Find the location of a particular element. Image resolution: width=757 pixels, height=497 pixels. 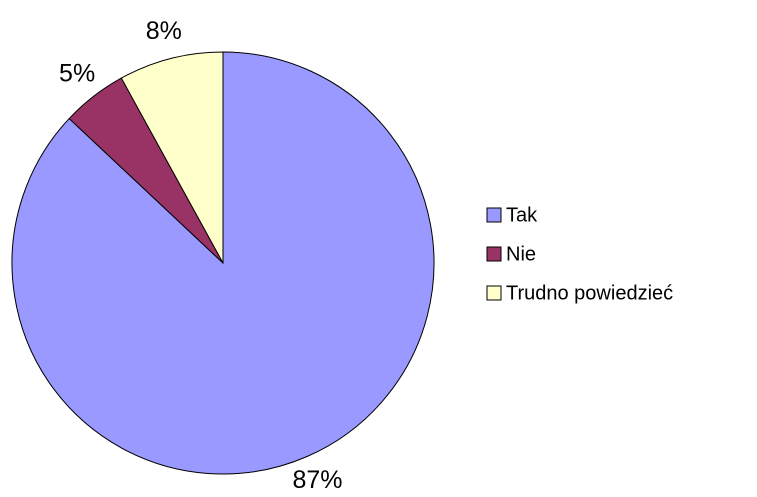

legend-label: Tak is located at coordinates (522, 215).